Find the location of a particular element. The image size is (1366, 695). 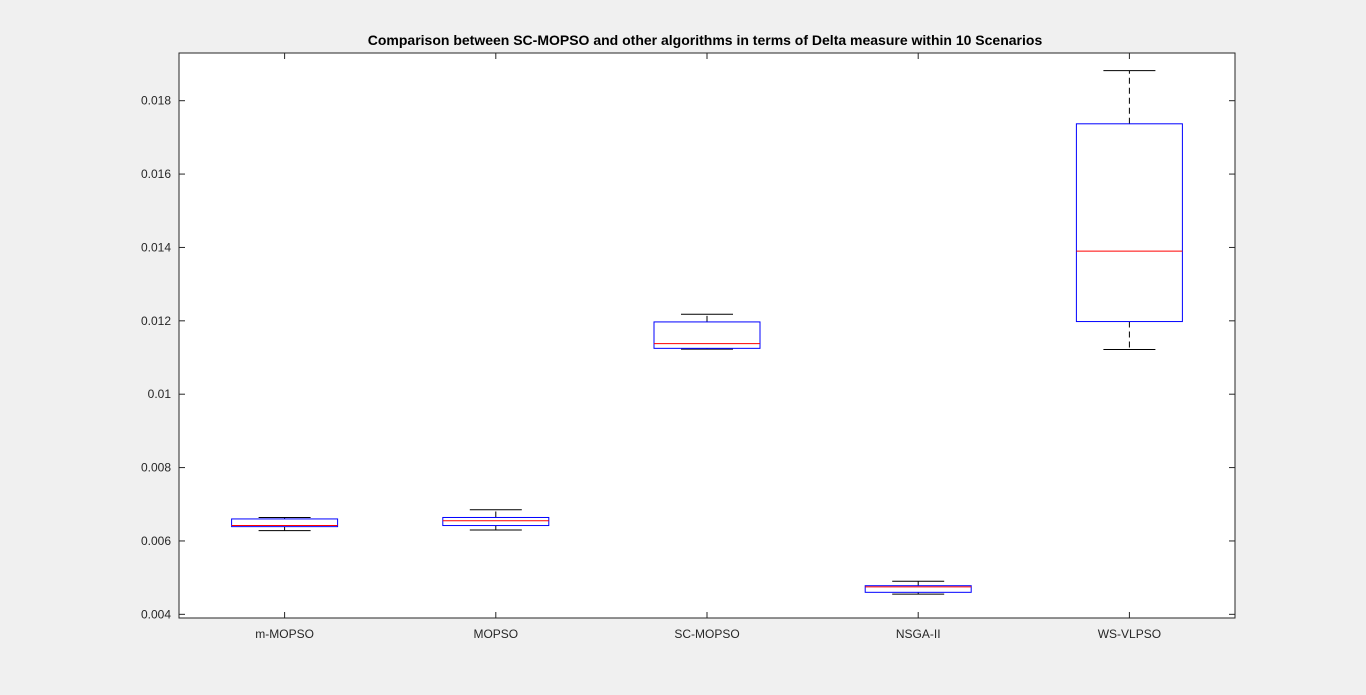

x-tick-label: WS-VLPSO is located at coordinates (1129, 634).